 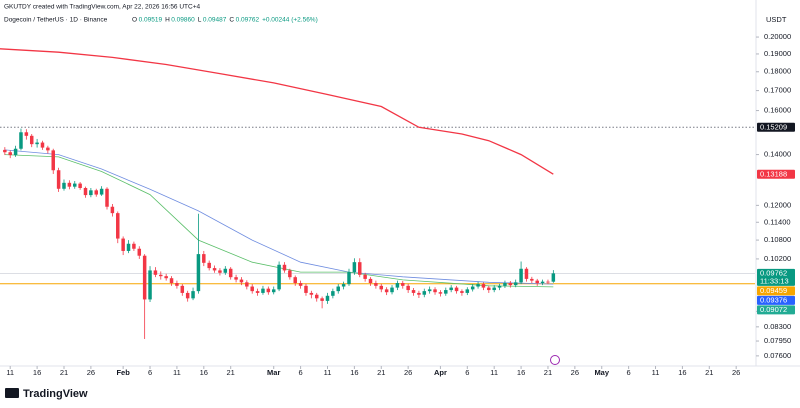 I want to click on price-label: 0.09459, so click(x=773, y=290).